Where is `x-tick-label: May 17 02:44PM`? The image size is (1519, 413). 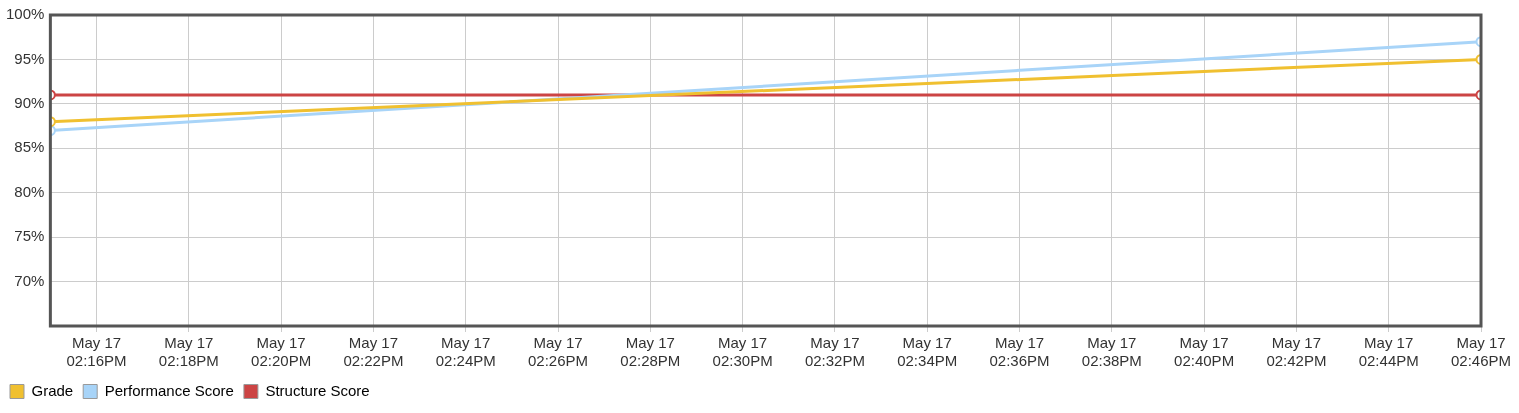
x-tick-label: May 17 02:44PM is located at coordinates (1388, 352).